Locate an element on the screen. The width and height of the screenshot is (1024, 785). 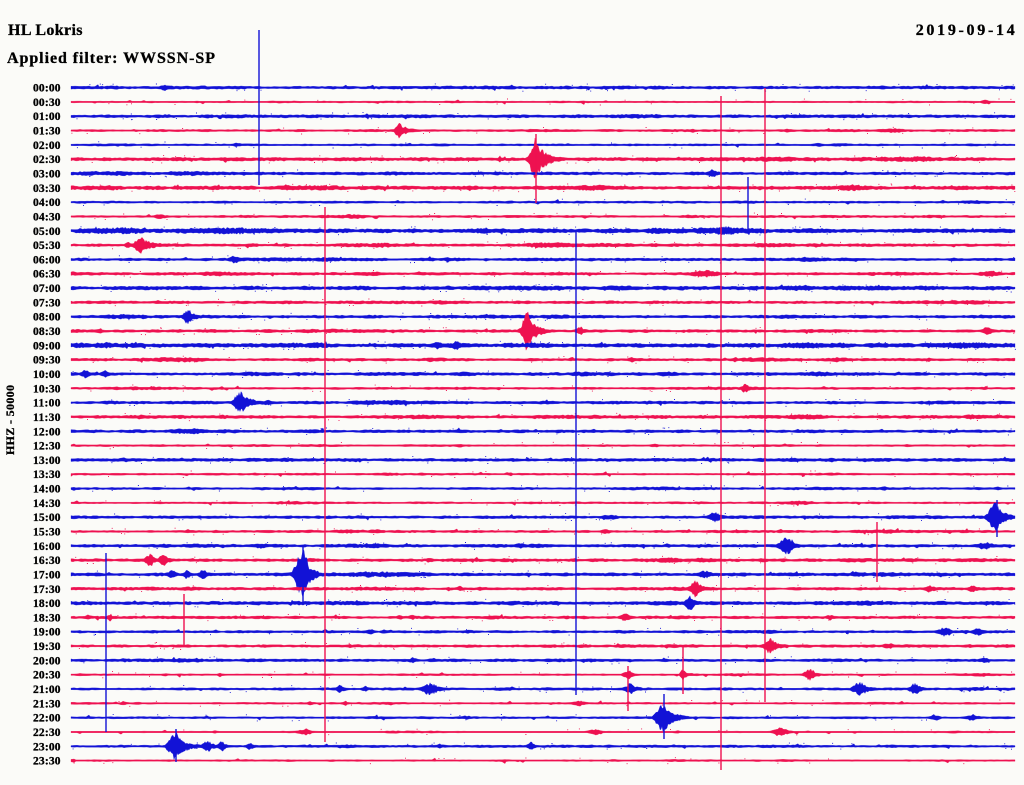
svg-text: 23:30 is located at coordinates (47, 762).